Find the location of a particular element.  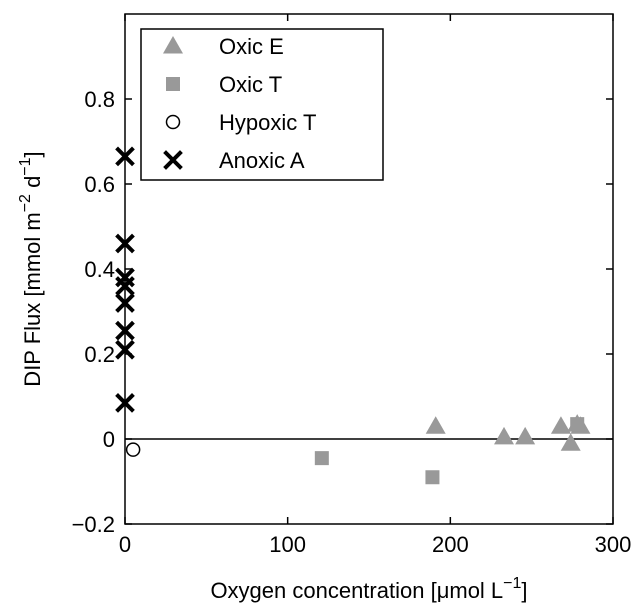

legend-oxic-e-label: Oxic E is located at coordinates (251, 46).